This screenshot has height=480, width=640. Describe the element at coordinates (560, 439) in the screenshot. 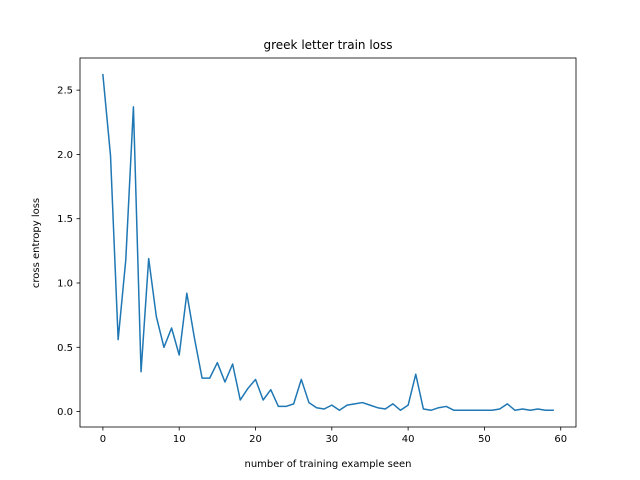

I see `x-tick-label: 60` at that location.